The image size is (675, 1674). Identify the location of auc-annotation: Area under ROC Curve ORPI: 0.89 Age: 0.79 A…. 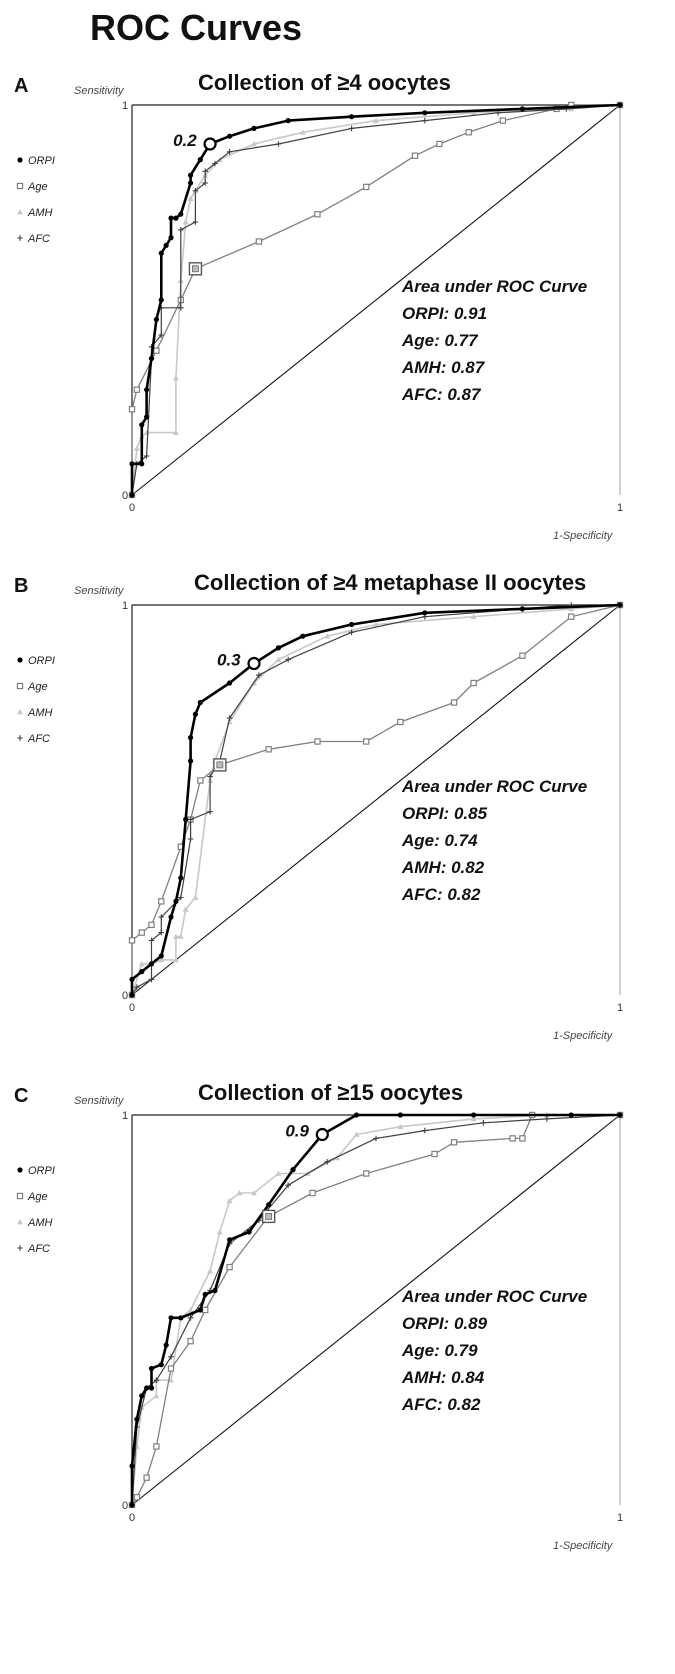
(494, 1350).